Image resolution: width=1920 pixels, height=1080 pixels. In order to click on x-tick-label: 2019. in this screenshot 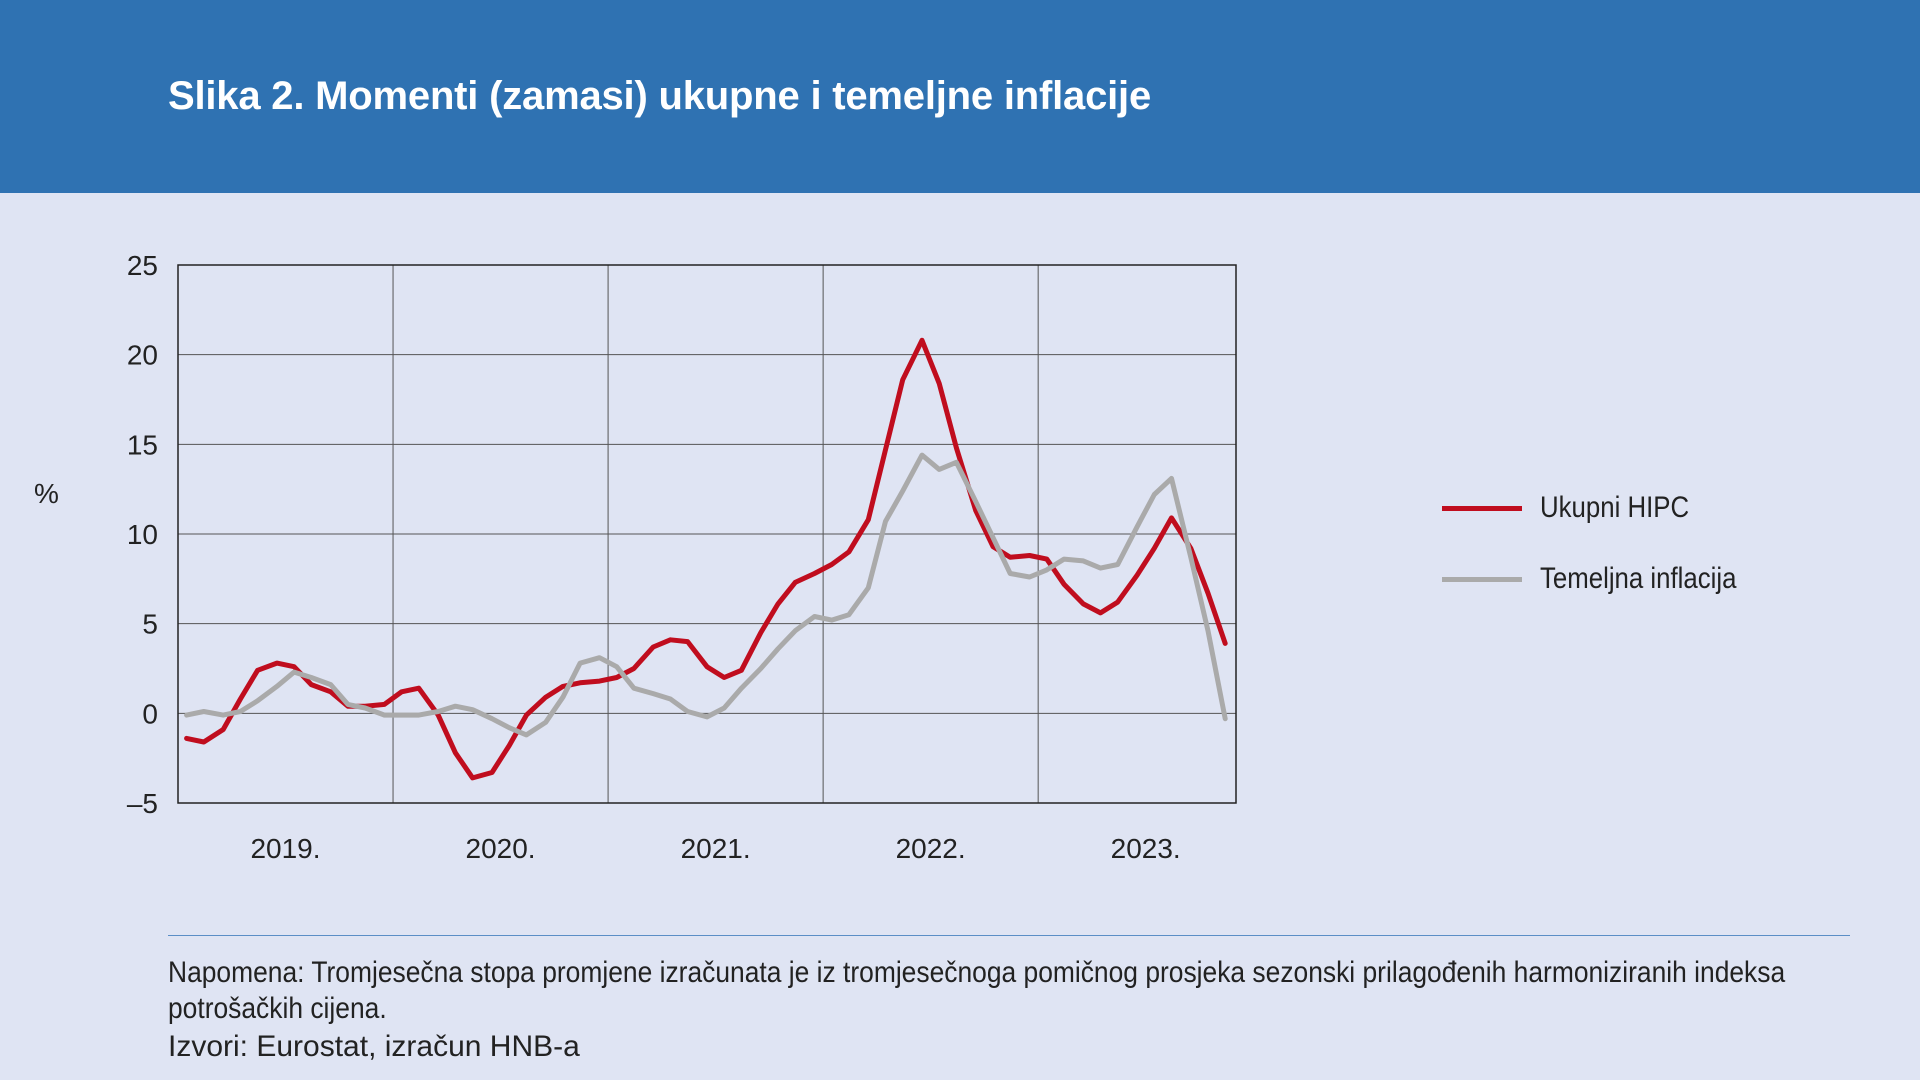, I will do `click(285, 848)`.